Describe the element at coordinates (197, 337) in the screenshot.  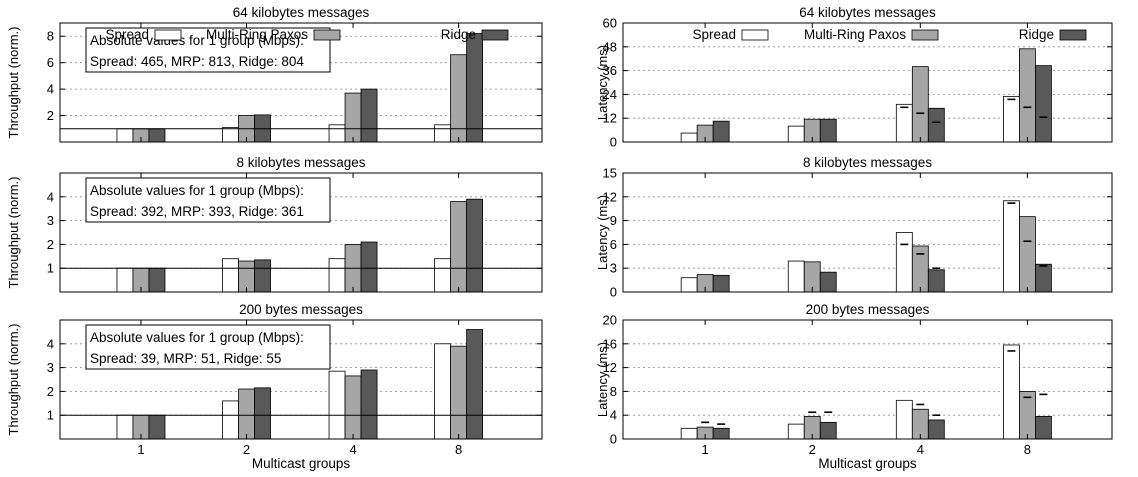
I see `annotation-line: Absolute values for 1 group (Mbps):` at that location.